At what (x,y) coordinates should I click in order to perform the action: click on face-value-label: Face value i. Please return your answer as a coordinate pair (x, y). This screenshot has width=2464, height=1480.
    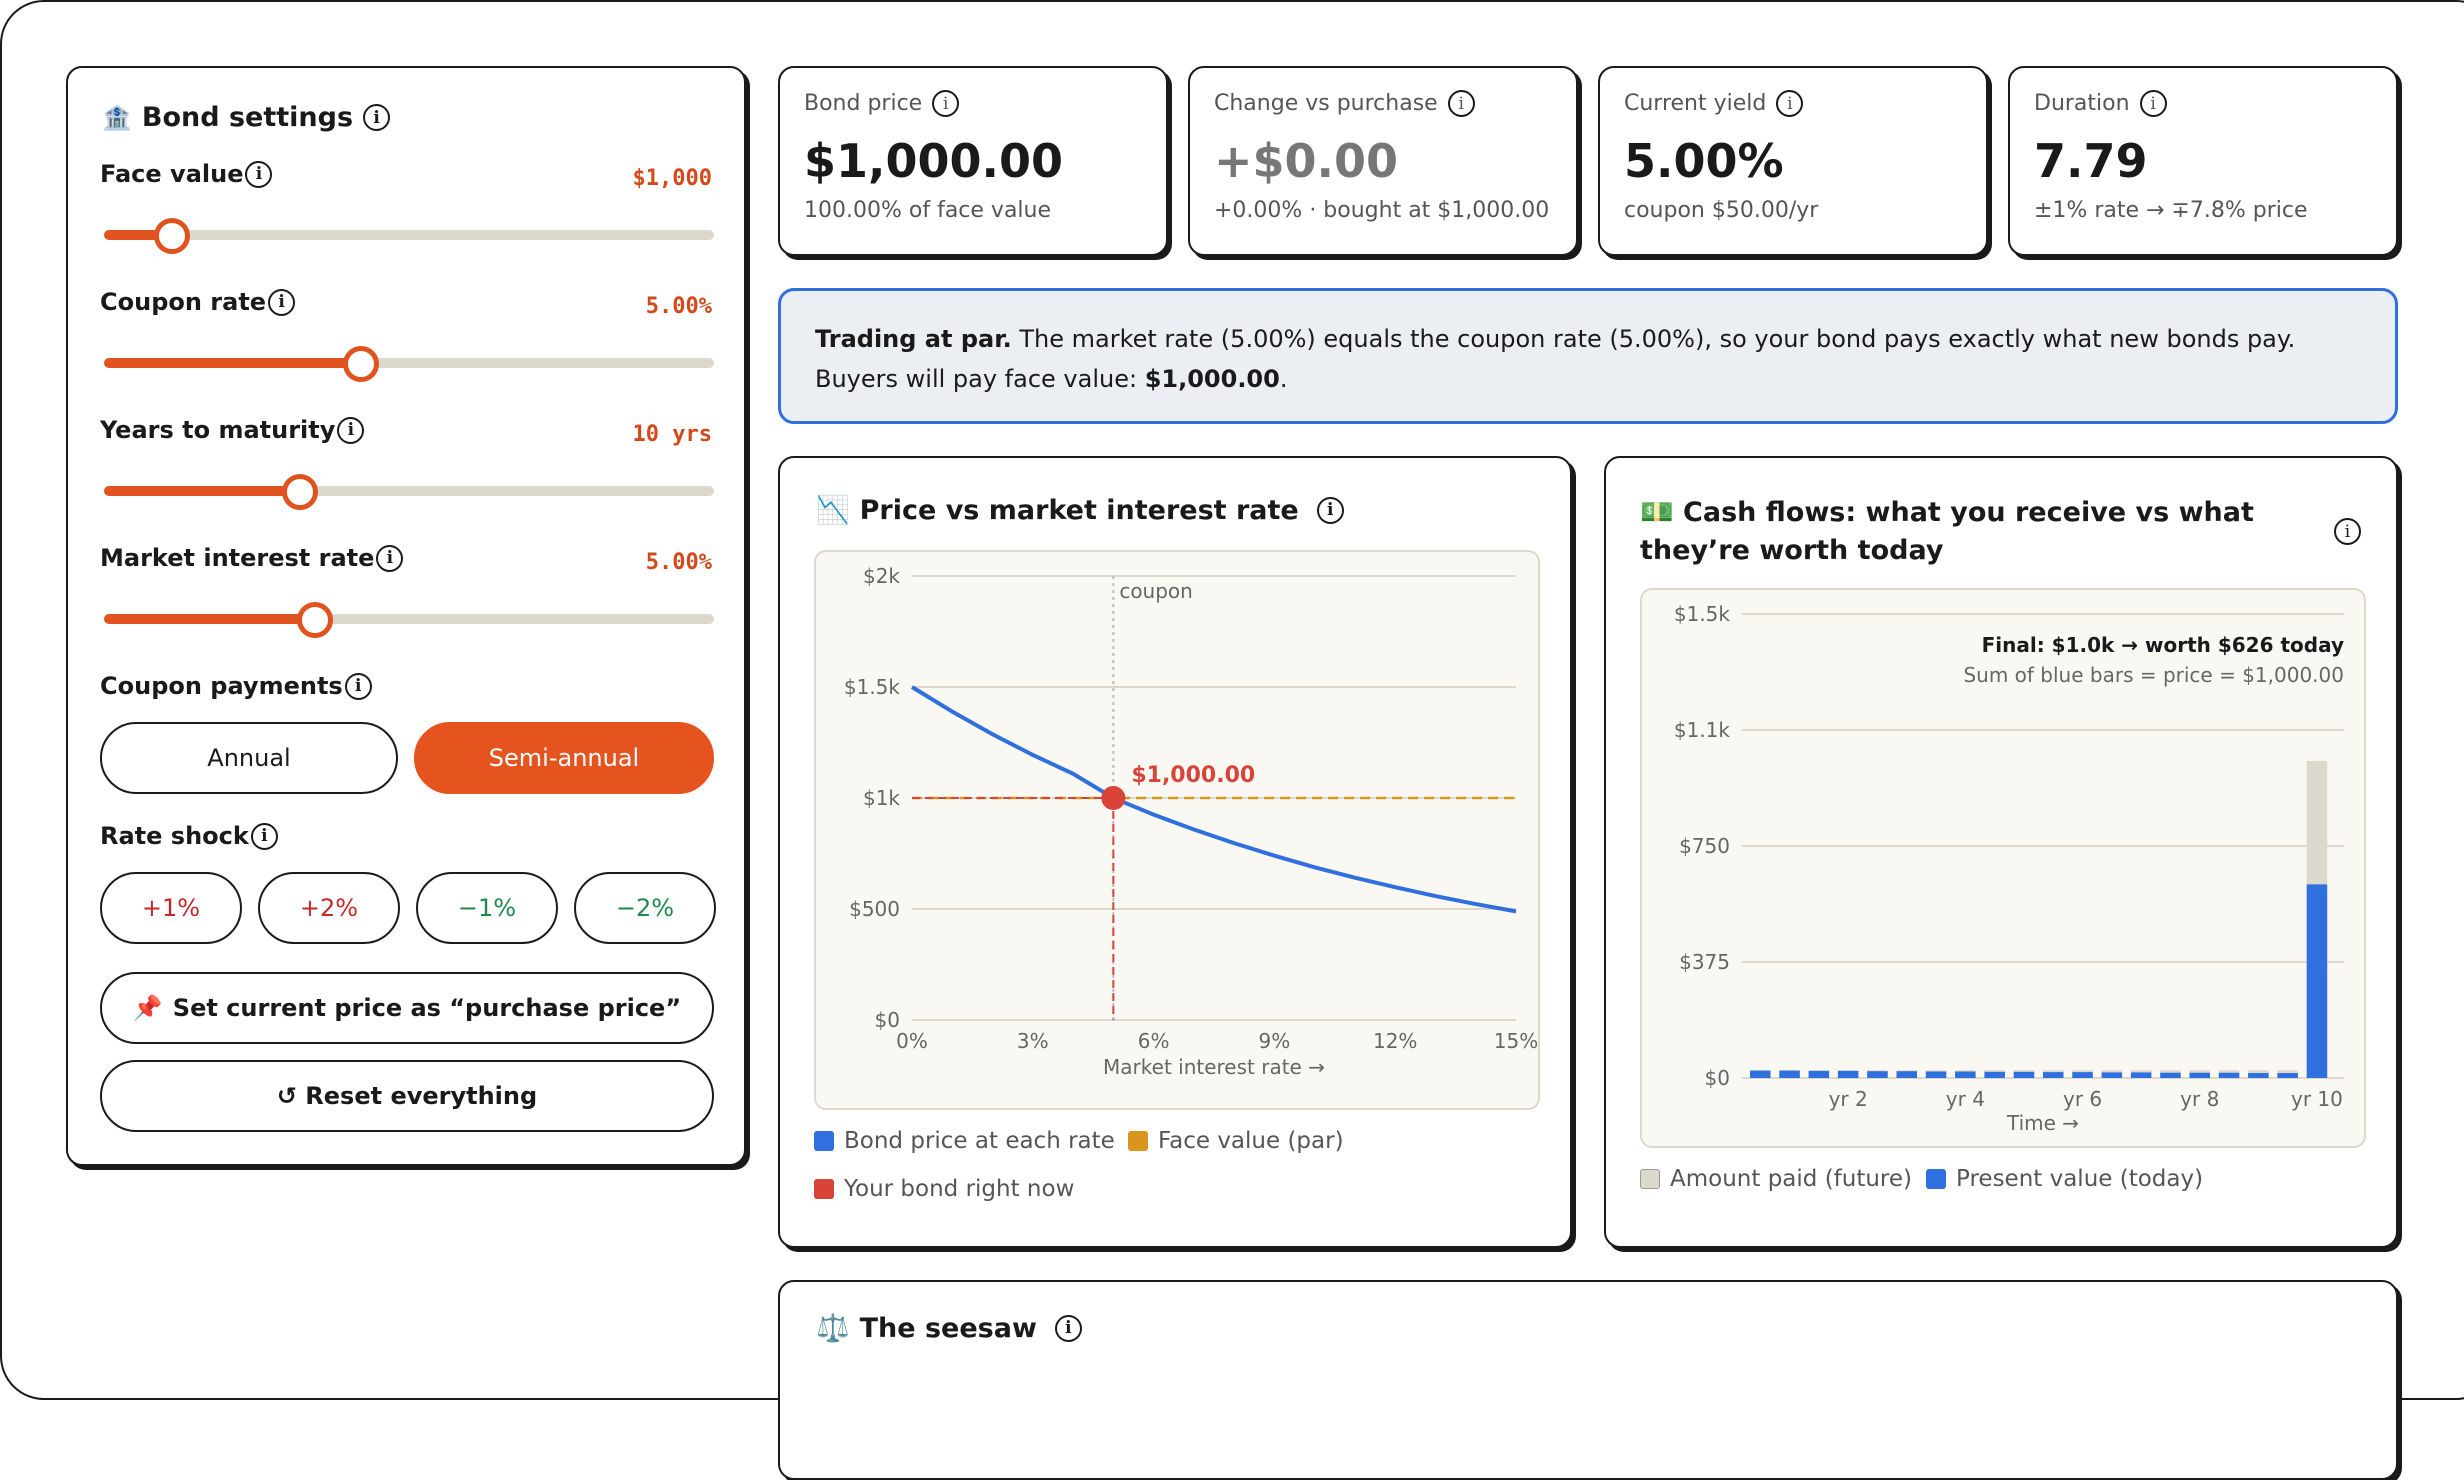
    Looking at the image, I should click on (186, 174).